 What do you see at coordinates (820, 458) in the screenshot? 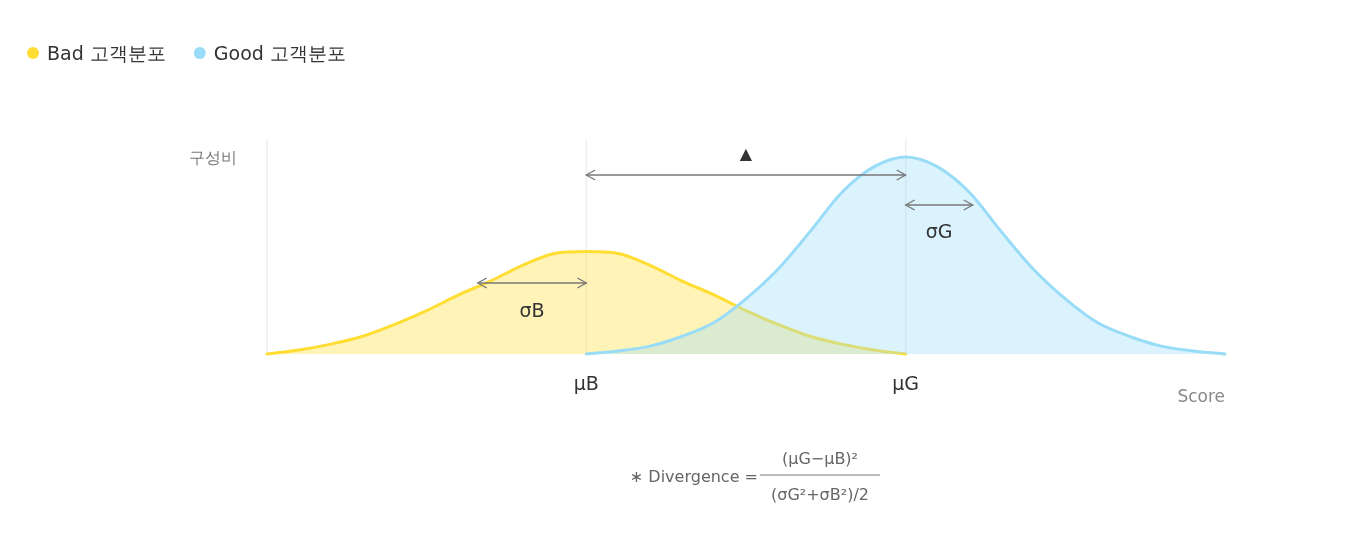
I see `text: (μG−μB)²` at bounding box center [820, 458].